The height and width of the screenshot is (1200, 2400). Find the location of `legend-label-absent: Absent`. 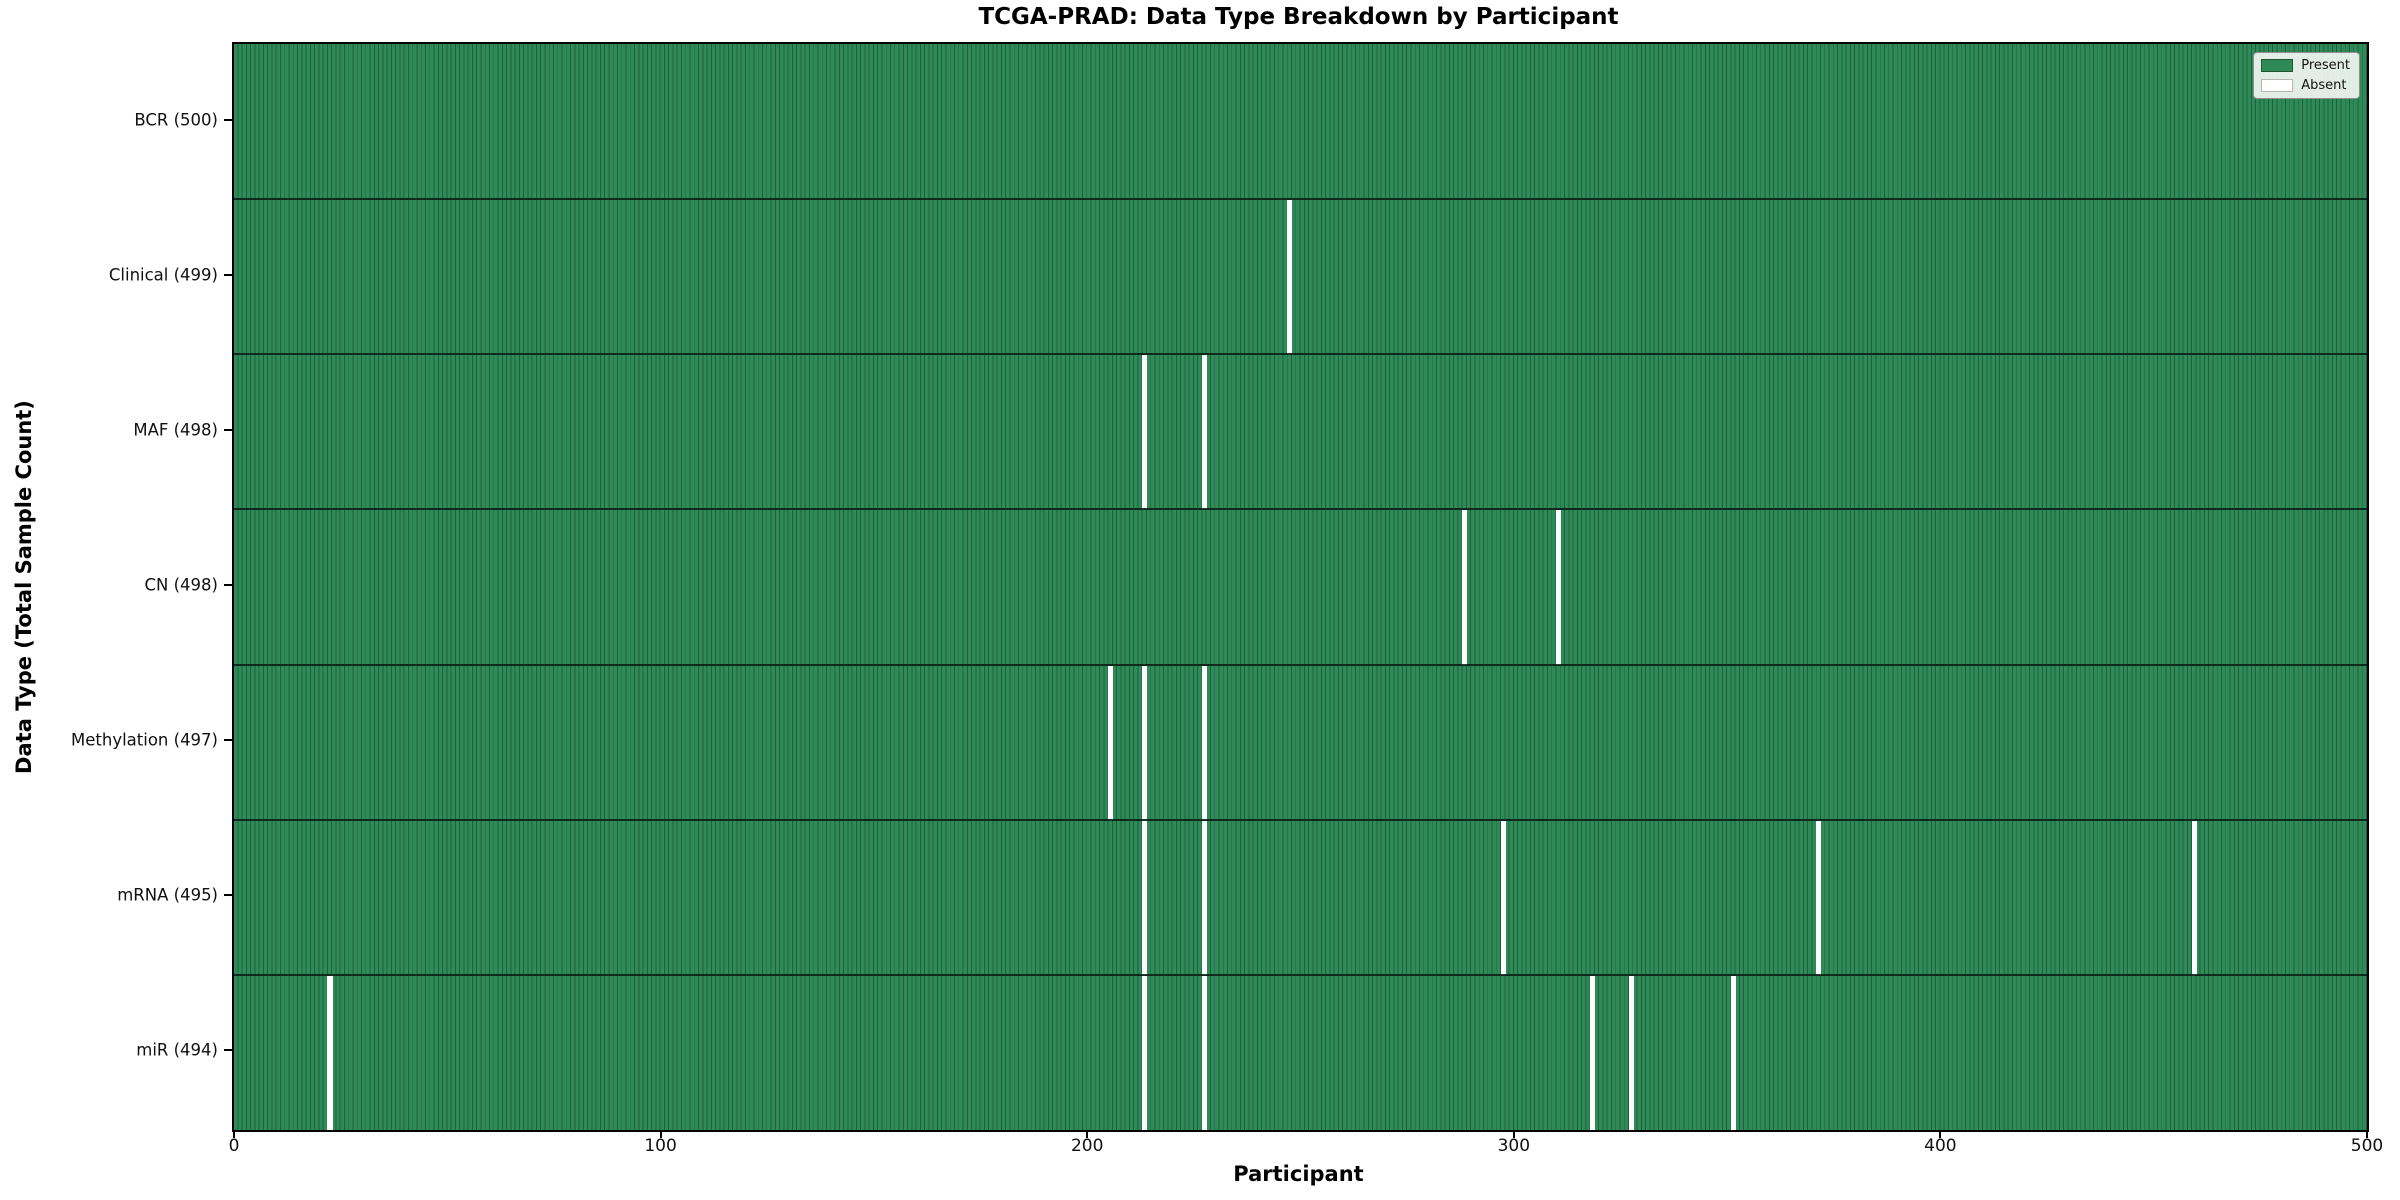

legend-label-absent: Absent is located at coordinates (2324, 85).